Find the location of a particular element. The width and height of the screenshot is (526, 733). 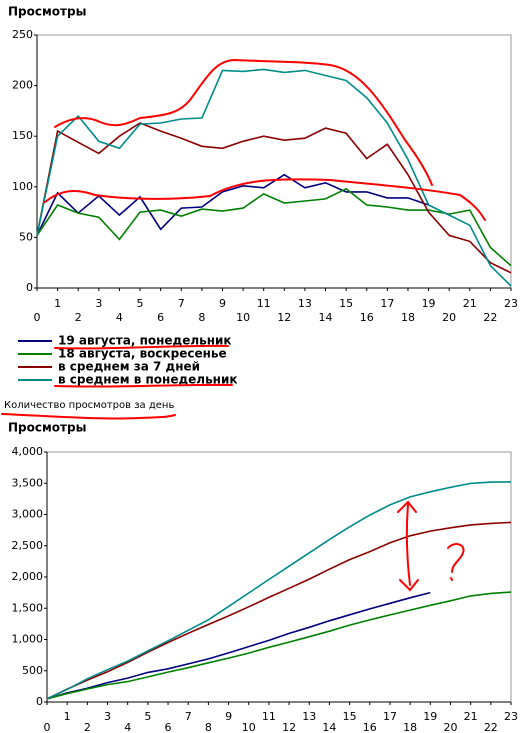

y-tick-label: 3,000 is located at coordinates (28, 514).